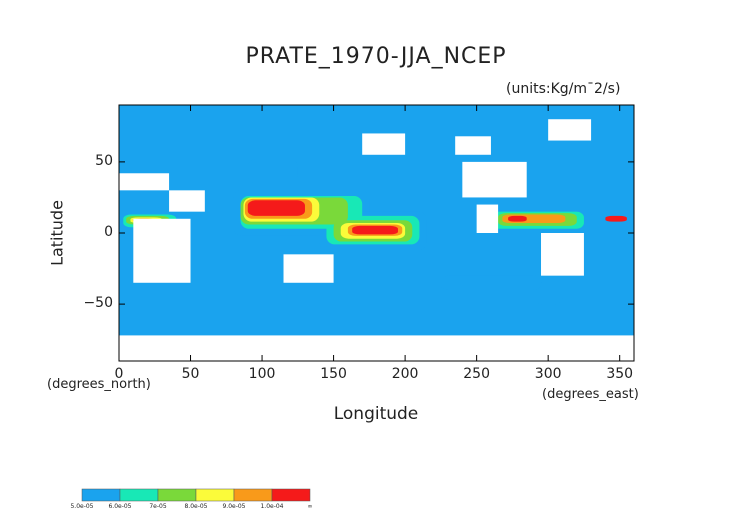 The width and height of the screenshot is (752, 532). What do you see at coordinates (262, 374) in the screenshot?
I see `x-tick-label: 100` at bounding box center [262, 374].